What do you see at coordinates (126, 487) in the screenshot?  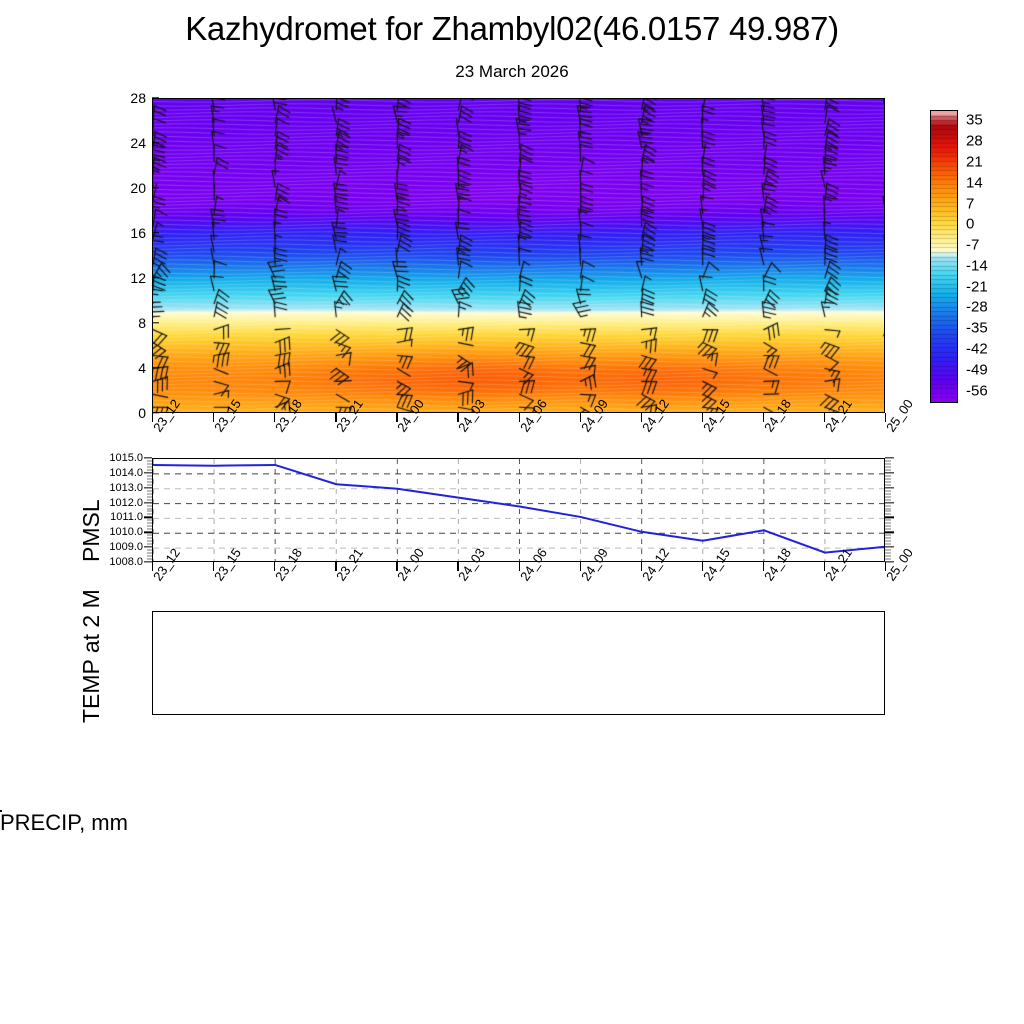 I see `y-tick-label: 1013.0` at bounding box center [126, 487].